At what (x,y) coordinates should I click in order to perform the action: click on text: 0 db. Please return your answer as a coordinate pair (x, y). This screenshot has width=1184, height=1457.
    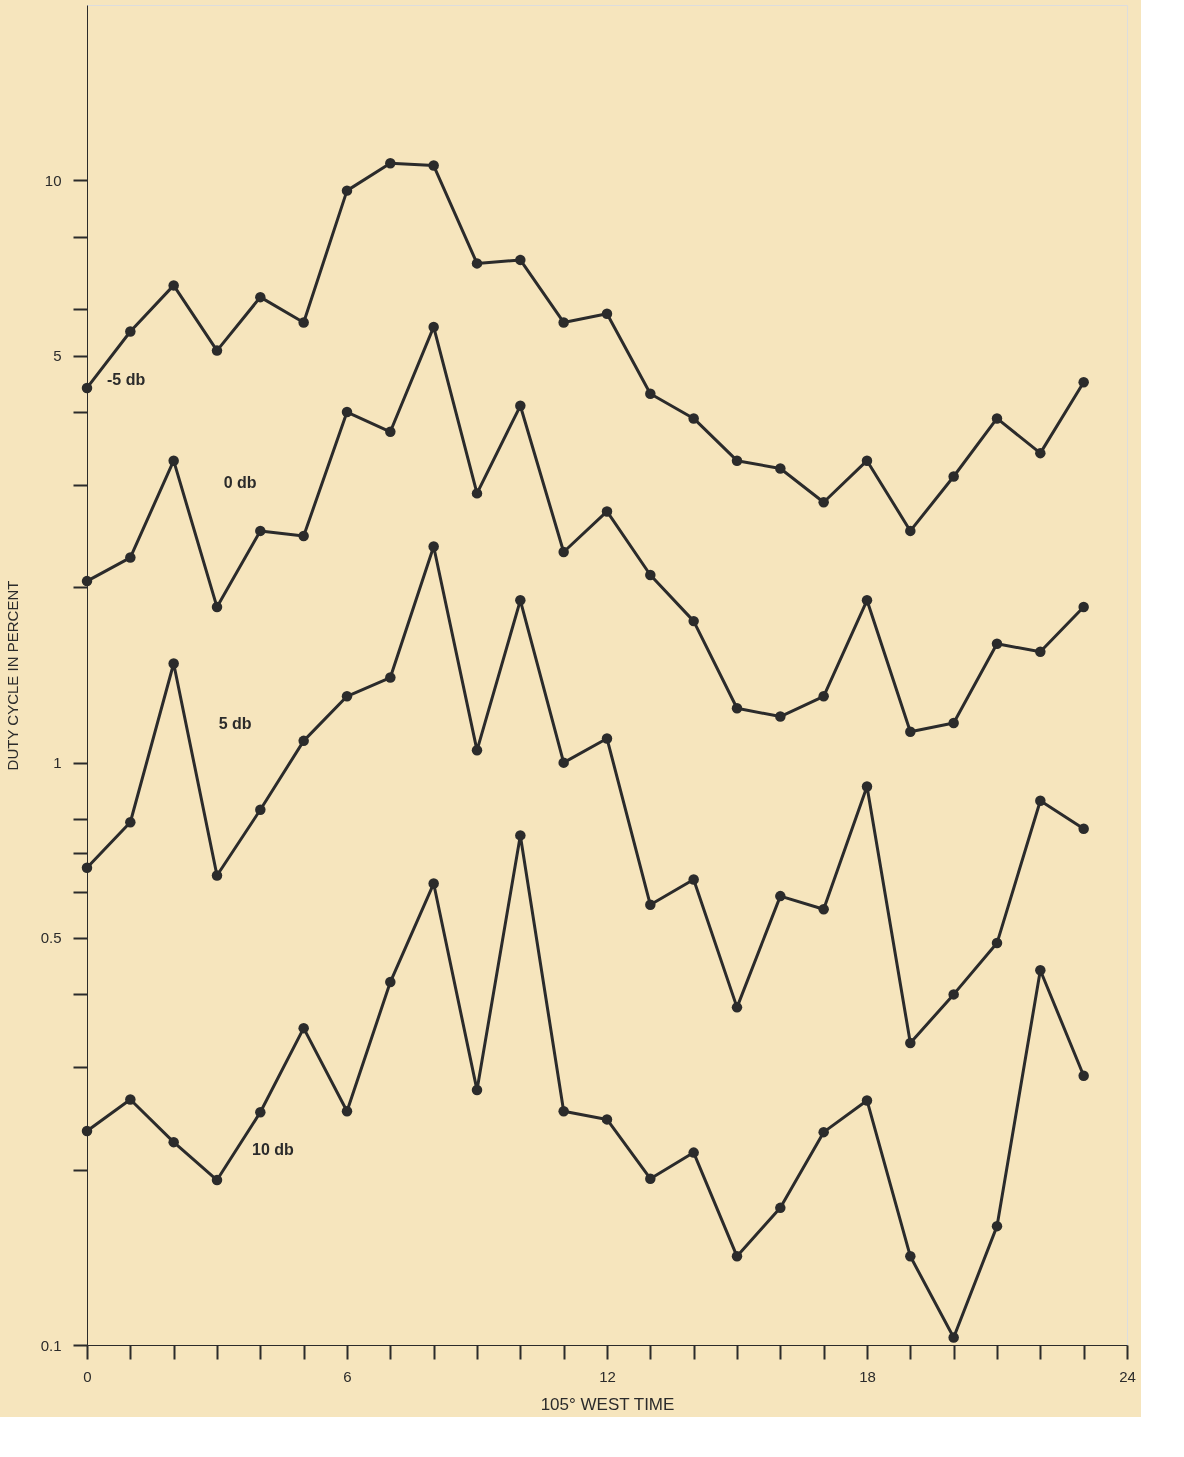
    Looking at the image, I should click on (240, 482).